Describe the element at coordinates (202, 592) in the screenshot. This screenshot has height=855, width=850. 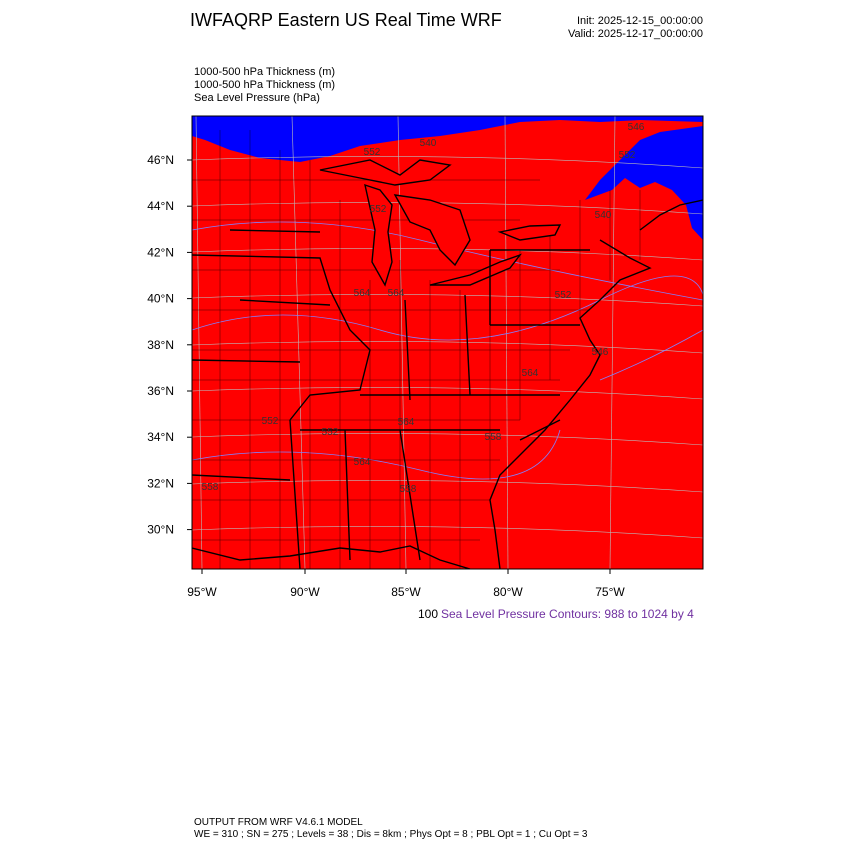
I see `lon-label: 95°W` at that location.